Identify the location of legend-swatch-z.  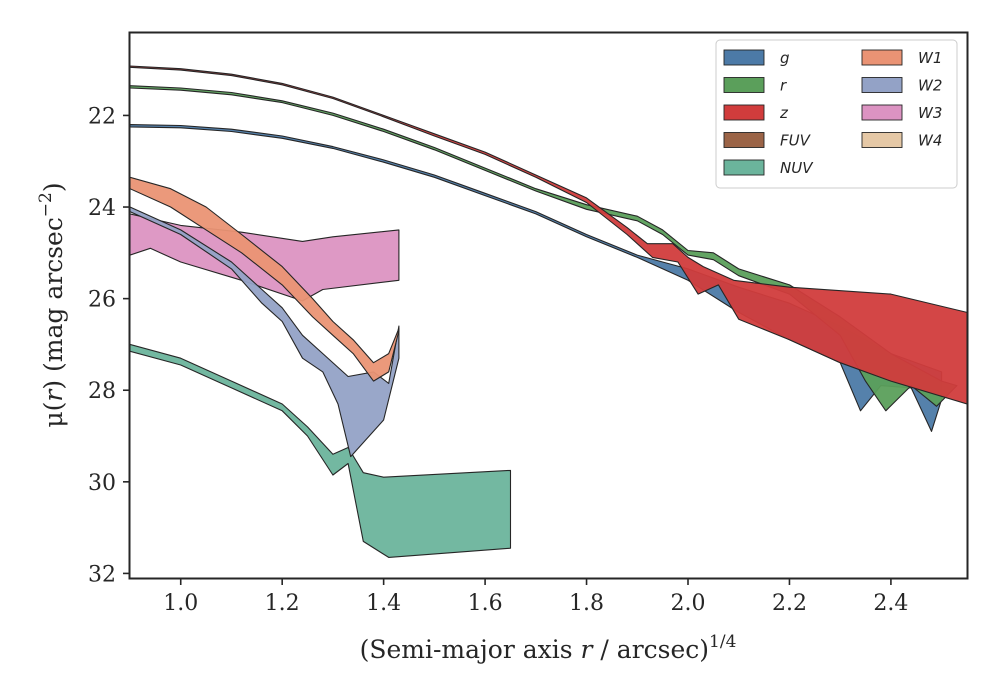
(744, 112).